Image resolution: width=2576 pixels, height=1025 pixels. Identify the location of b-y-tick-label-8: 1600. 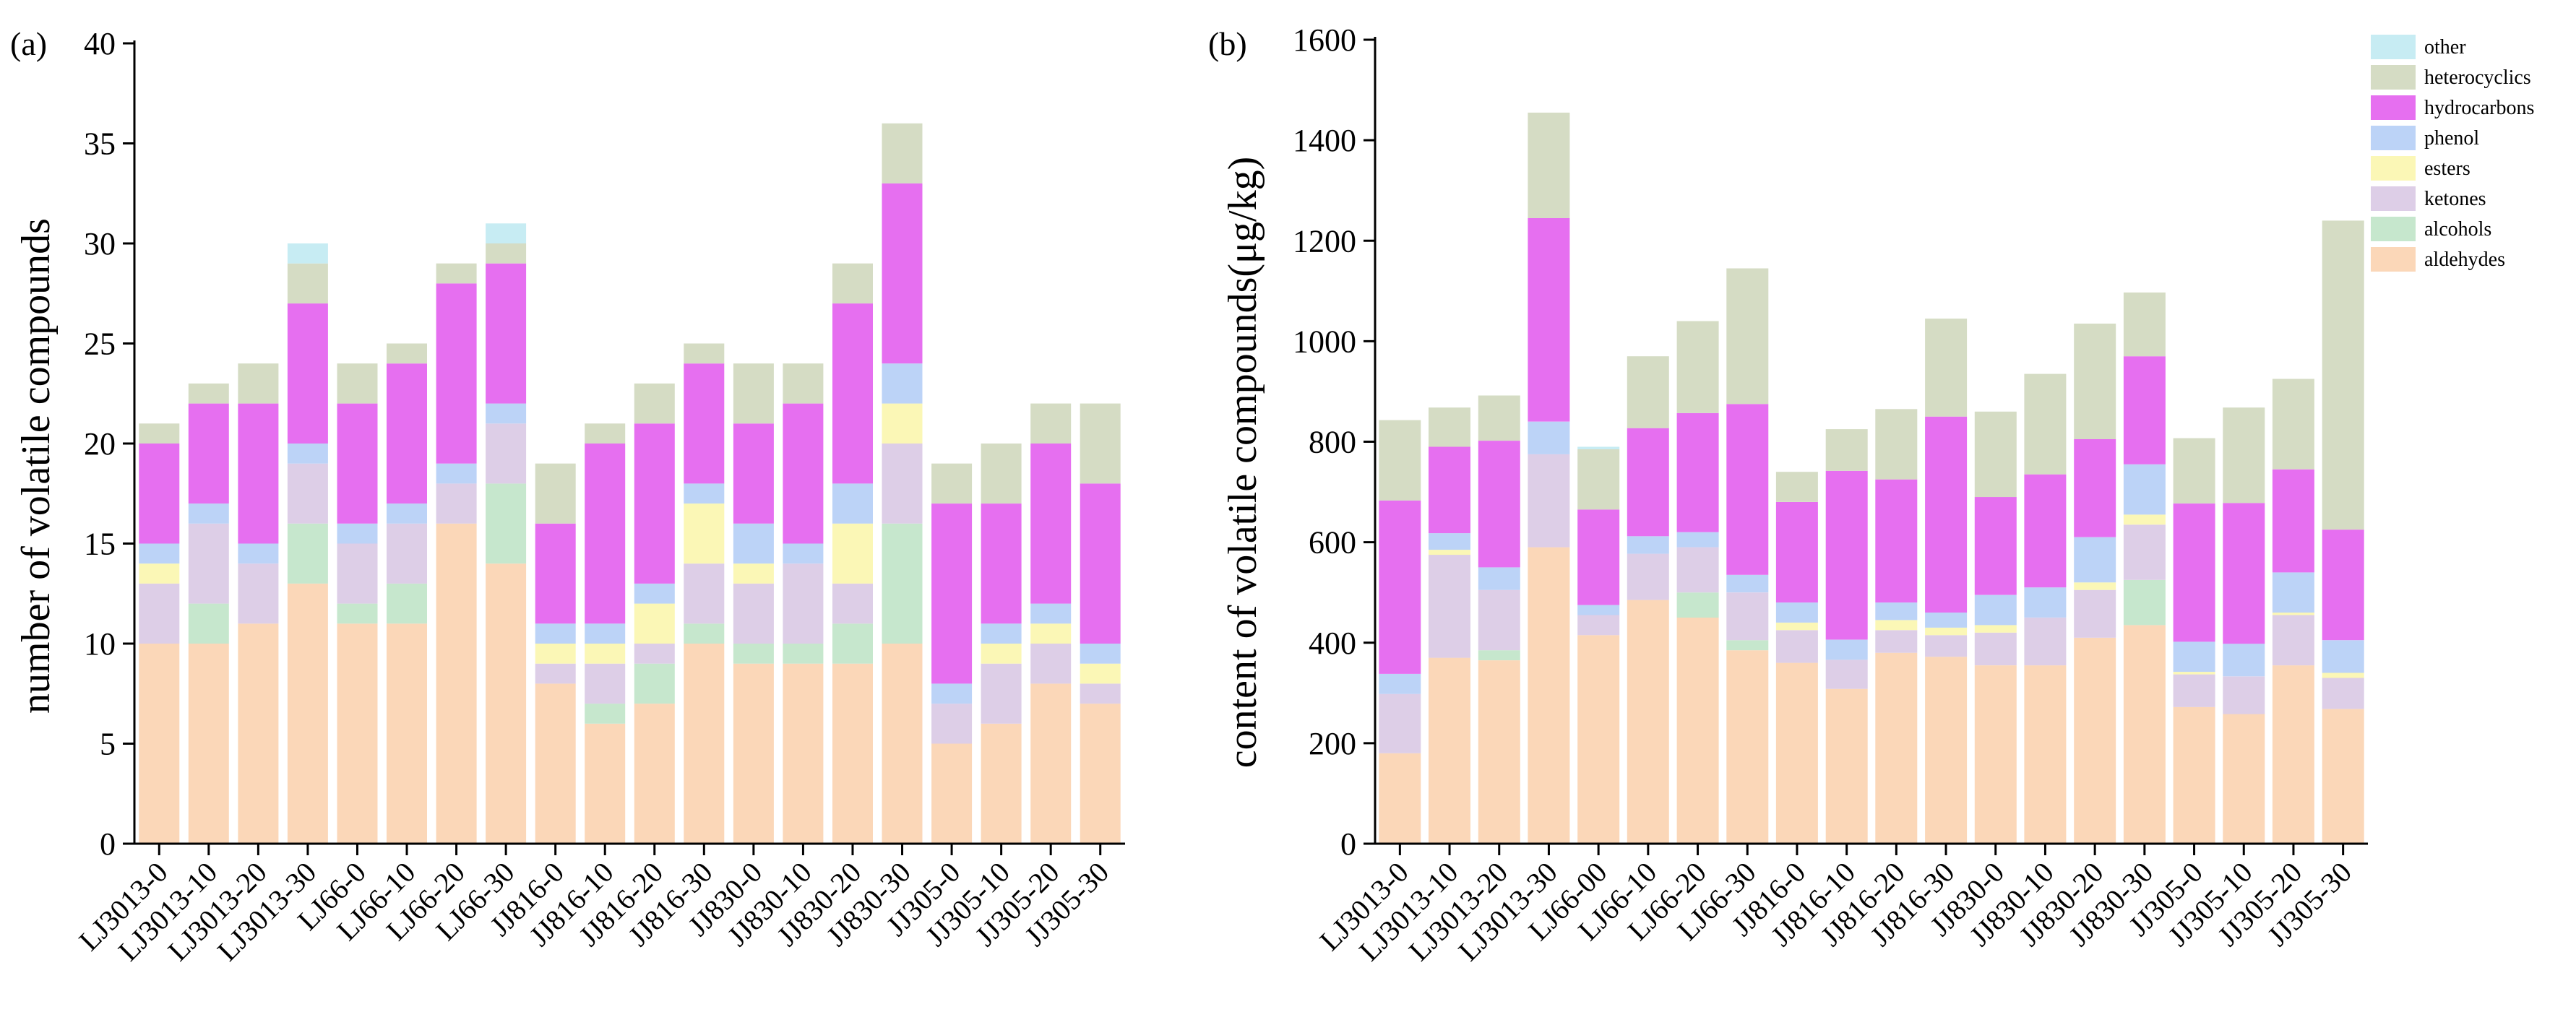
(1324, 40).